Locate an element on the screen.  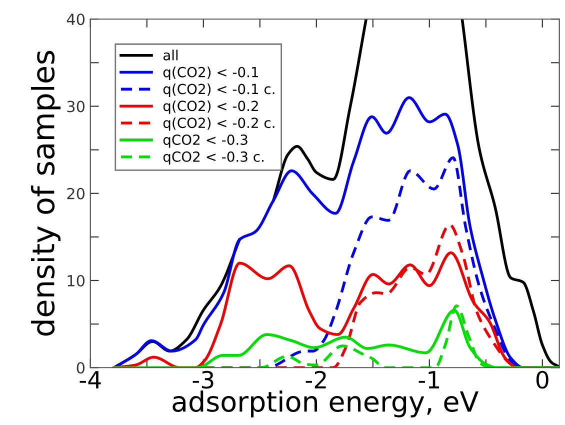
legend-label: qCO2 < -0.3 c. is located at coordinates (213, 158).